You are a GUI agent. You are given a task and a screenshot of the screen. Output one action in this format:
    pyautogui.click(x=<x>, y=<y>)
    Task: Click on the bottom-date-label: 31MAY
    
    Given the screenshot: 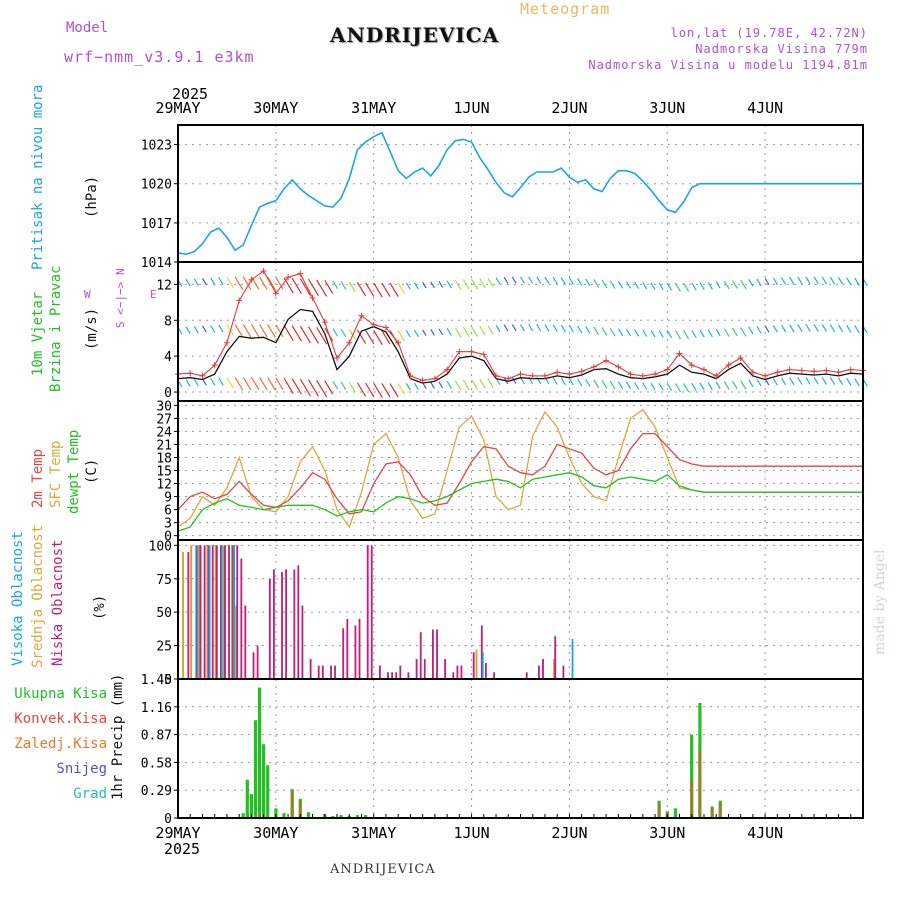 What is the action you would take?
    pyautogui.click(x=373, y=833)
    